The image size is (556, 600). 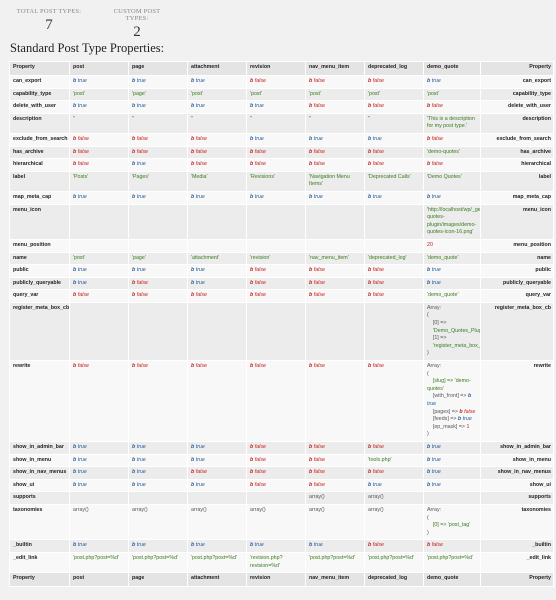 What do you see at coordinates (39, 447) in the screenshot?
I see `property-name: show_in_admin_bar` at bounding box center [39, 447].